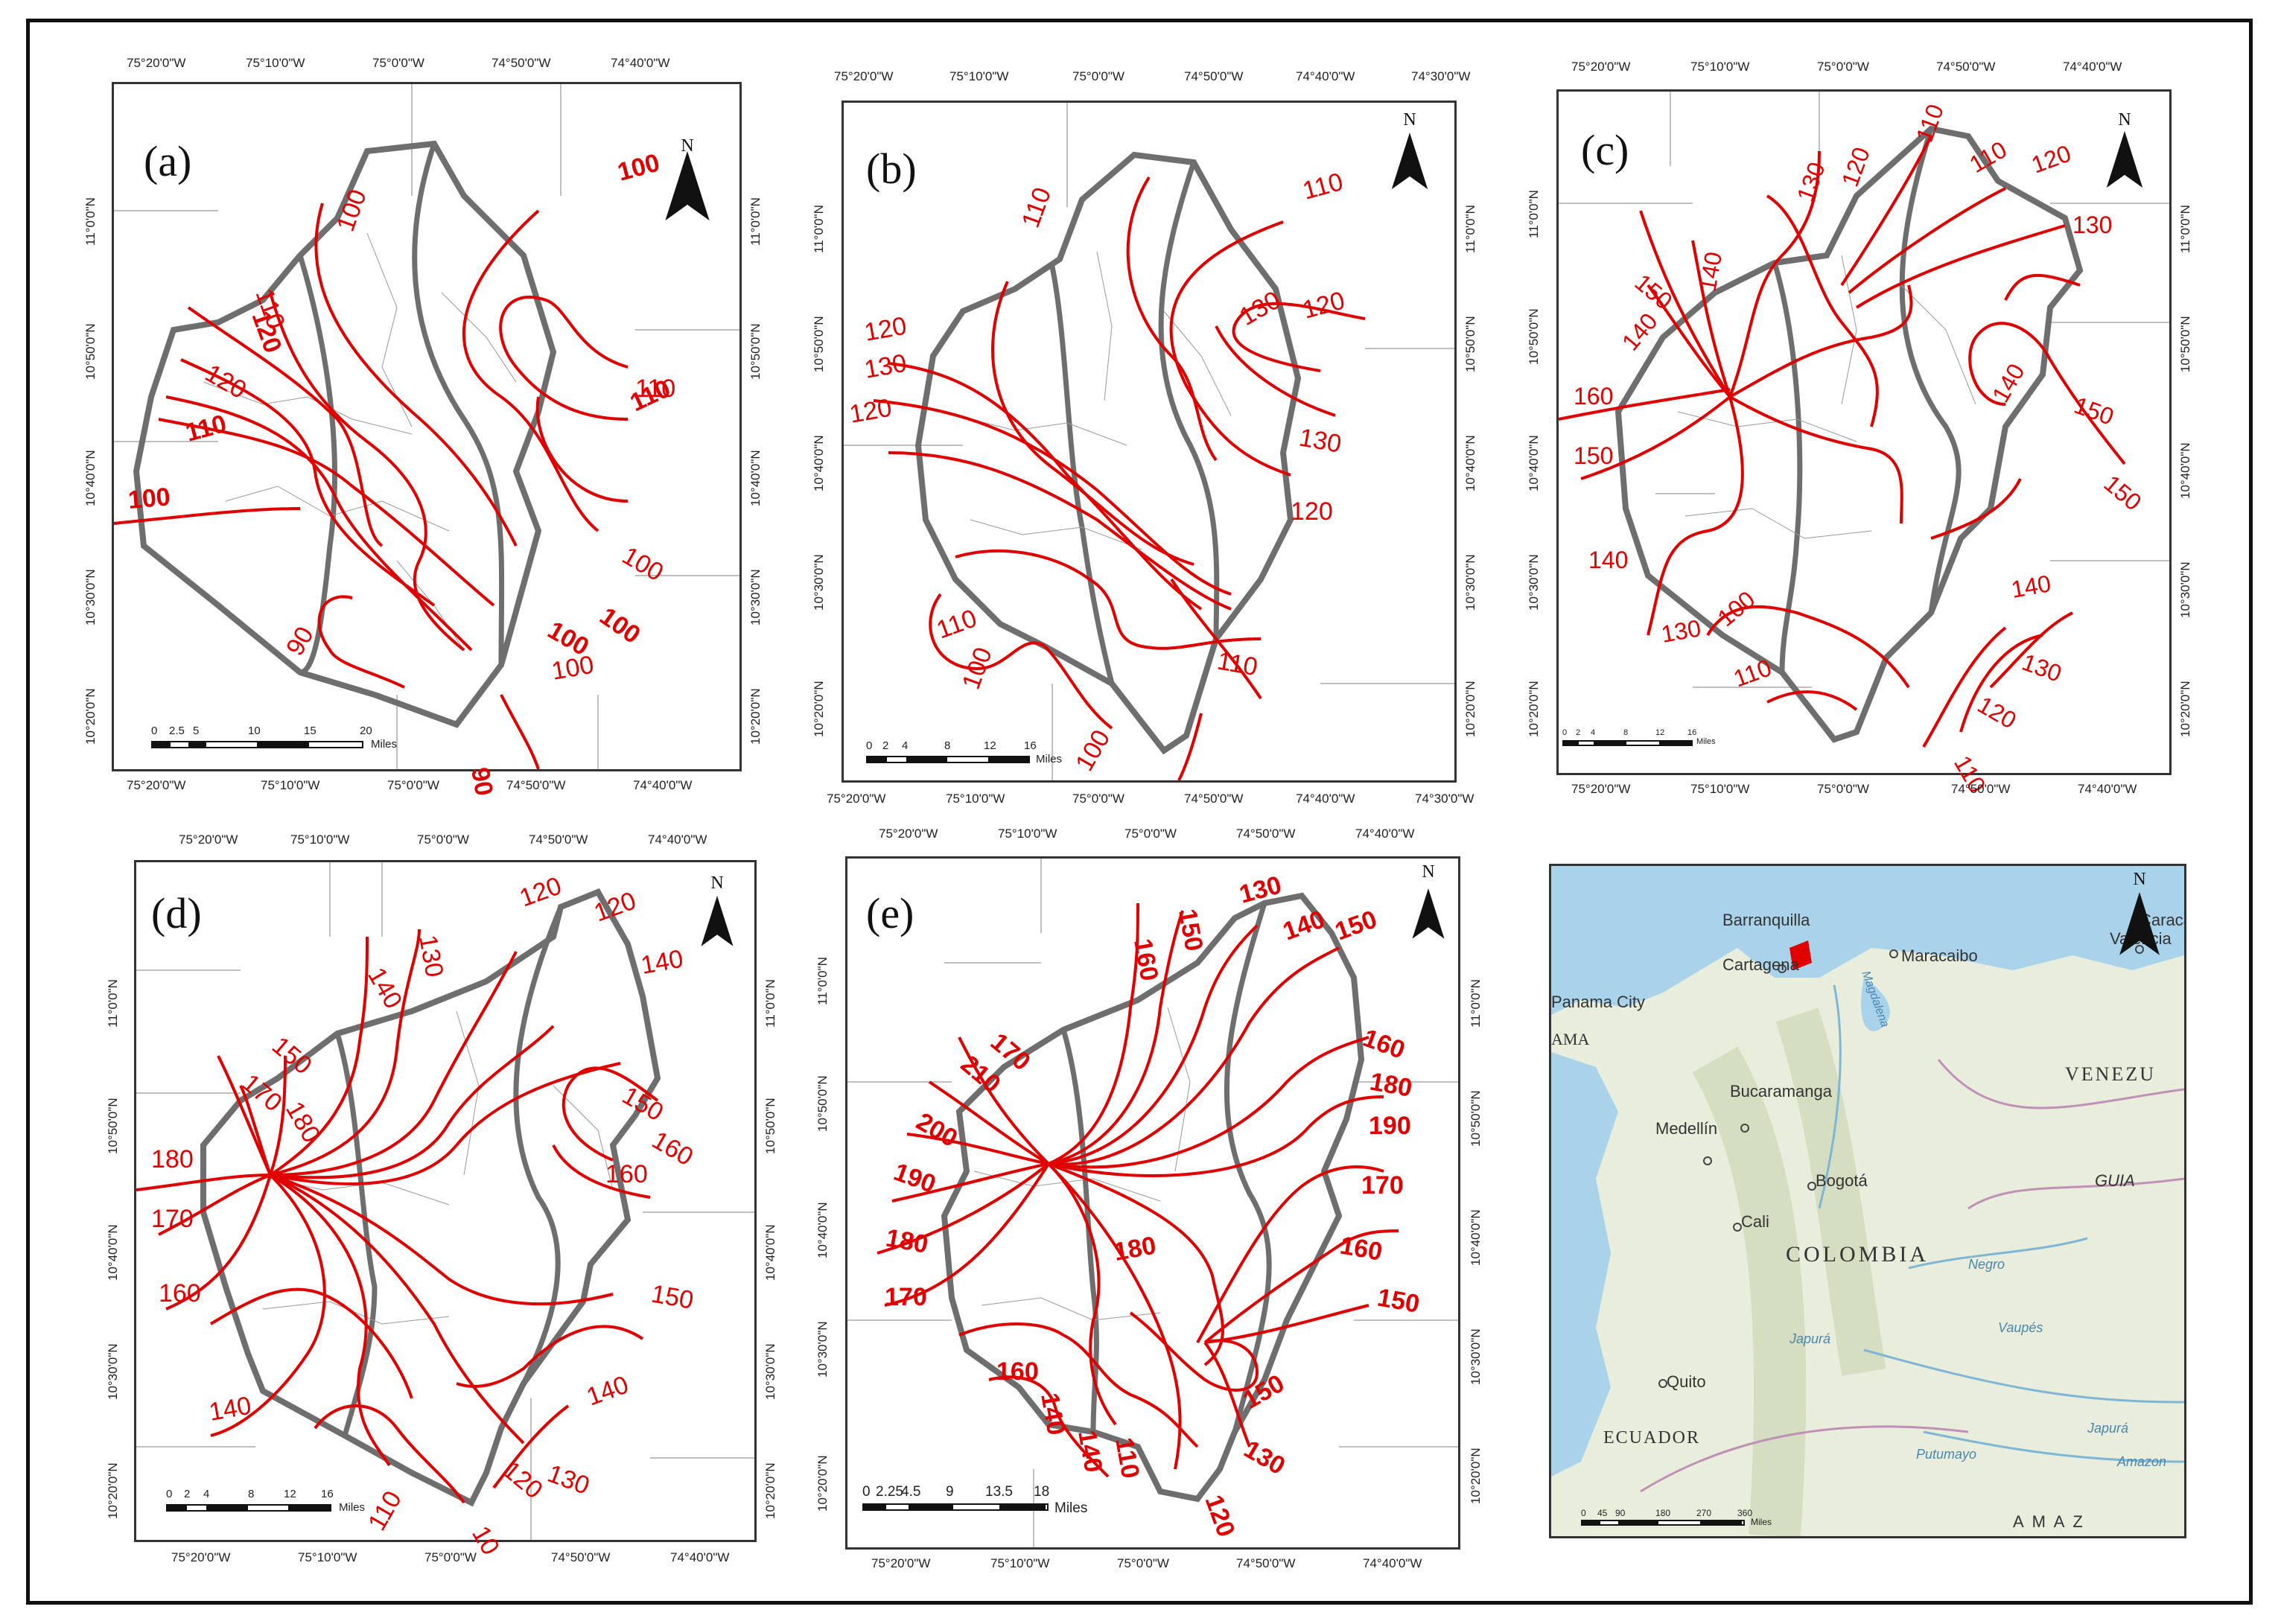 The height and width of the screenshot is (1624, 2281). What do you see at coordinates (1390, 1126) in the screenshot?
I see `svg-text: 190` at bounding box center [1390, 1126].